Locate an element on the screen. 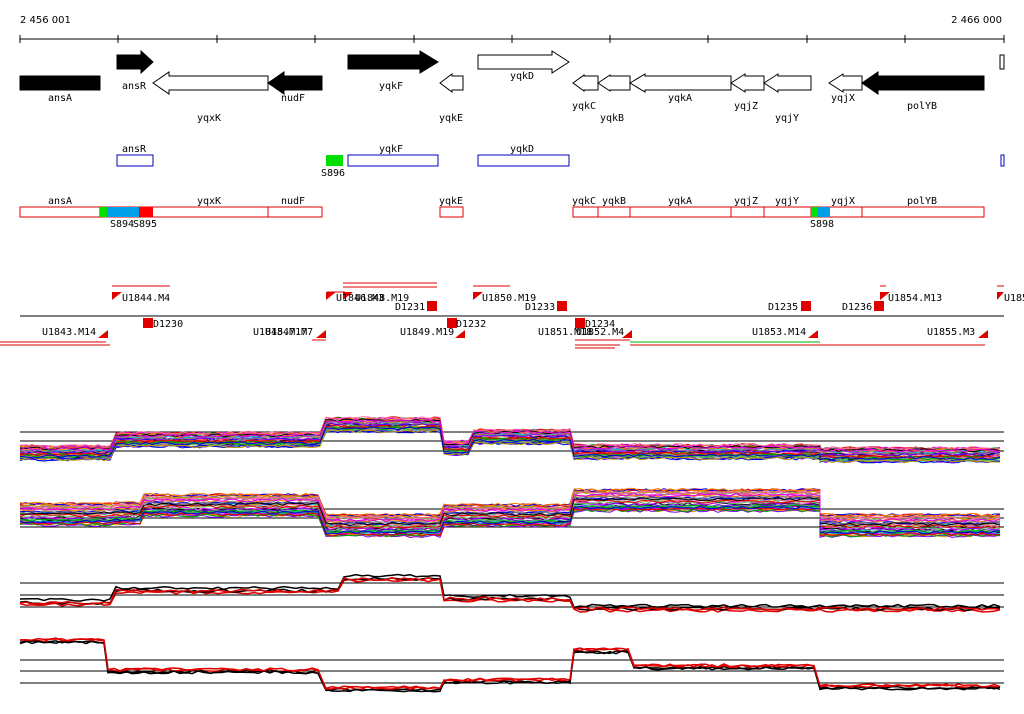 The width and height of the screenshot is (1024, 714). marker-flag-U1854.M13 is located at coordinates (885, 304).